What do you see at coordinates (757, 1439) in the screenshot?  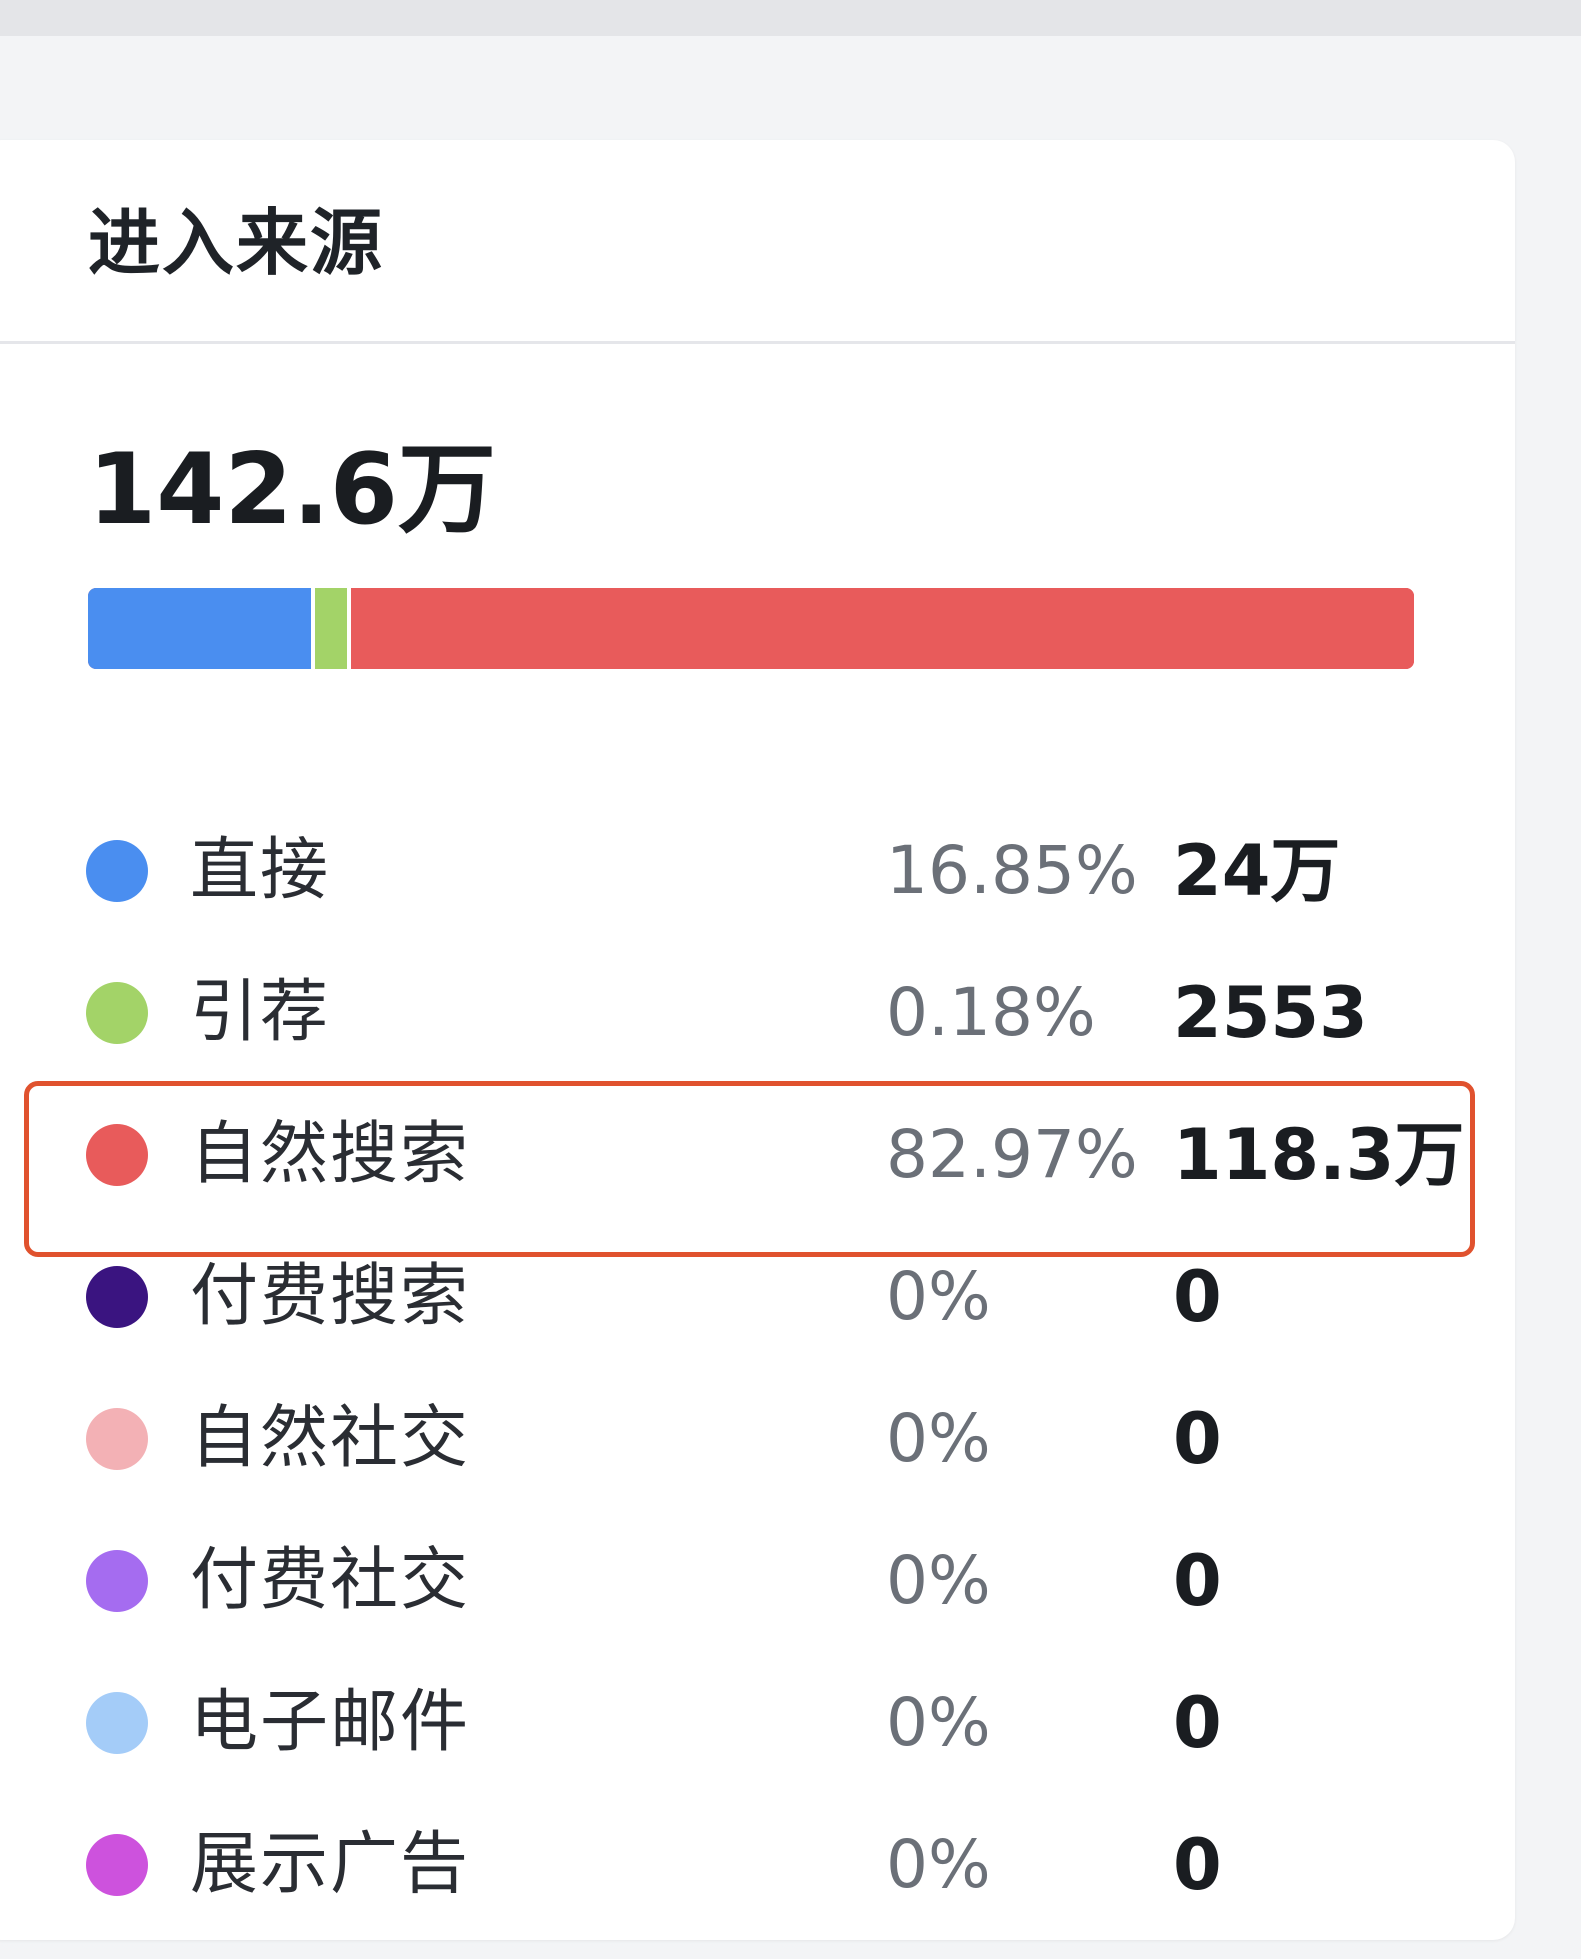 I see `source-row-organic-social: 自然社交 0% 0` at bounding box center [757, 1439].